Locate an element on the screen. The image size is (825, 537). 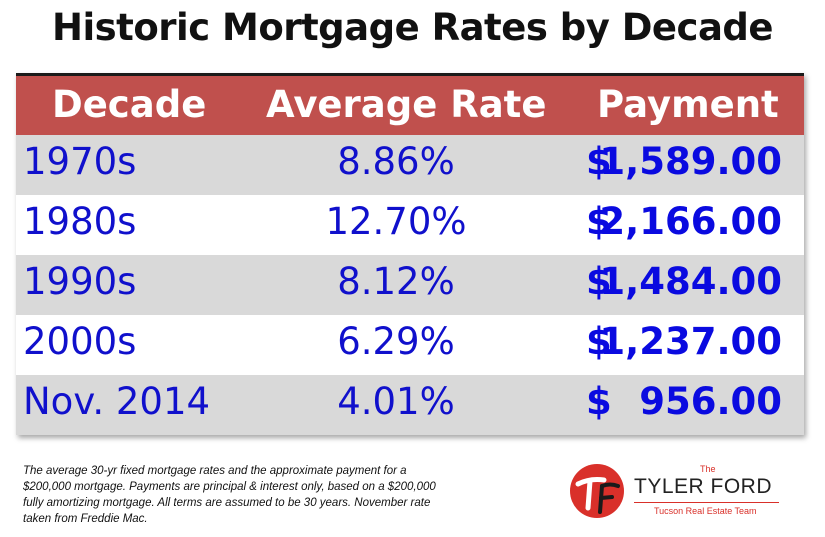
logo-divider is located at coordinates (706, 502).